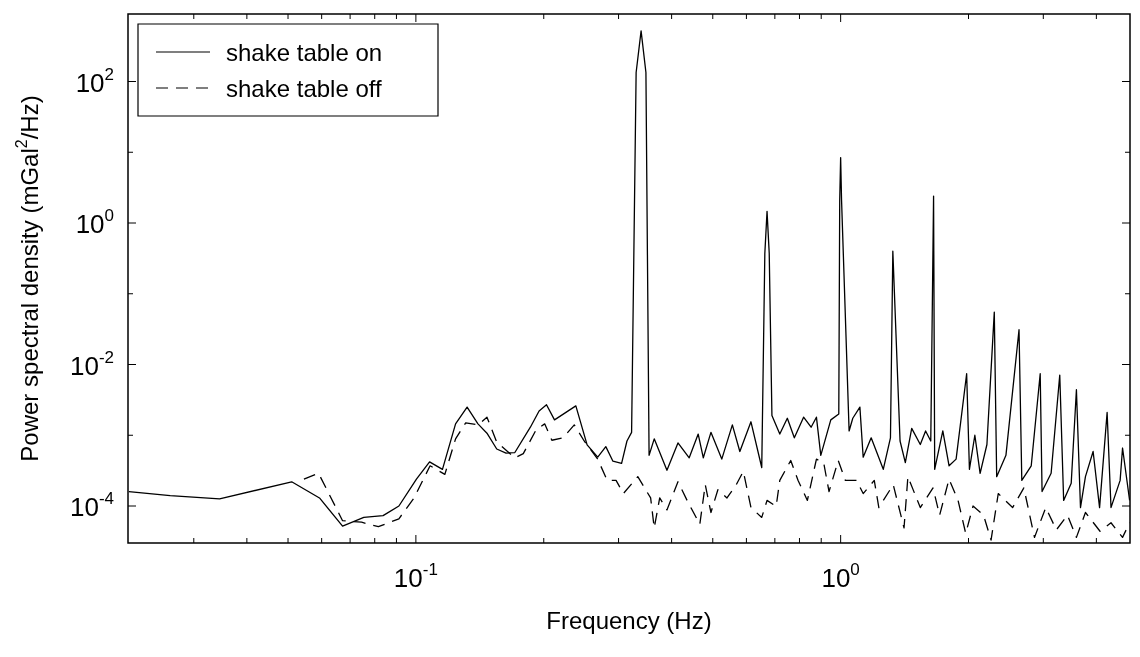 This screenshot has height=657, width=1140. Describe the element at coordinates (304, 88) in the screenshot. I see `legend-label: shake table off` at that location.